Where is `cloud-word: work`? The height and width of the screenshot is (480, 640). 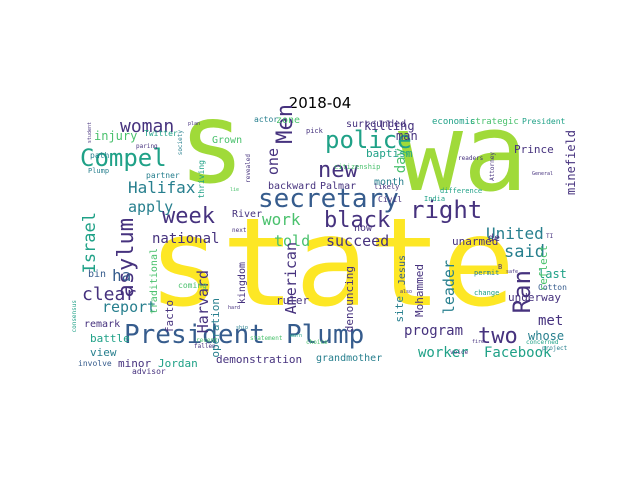
cloud-word: work is located at coordinates (281, 219).